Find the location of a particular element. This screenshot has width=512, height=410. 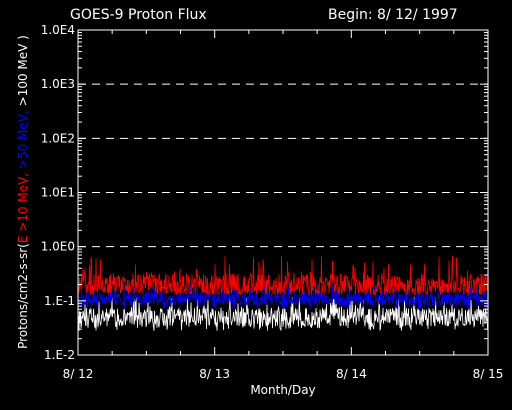

begin-date-label: Begin: 8/ 12/ 1997 is located at coordinates (393, 15).